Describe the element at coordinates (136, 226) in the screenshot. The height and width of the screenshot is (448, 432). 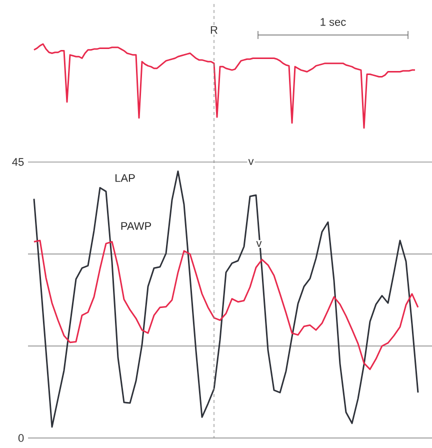
I see `series-label: PAWP` at that location.